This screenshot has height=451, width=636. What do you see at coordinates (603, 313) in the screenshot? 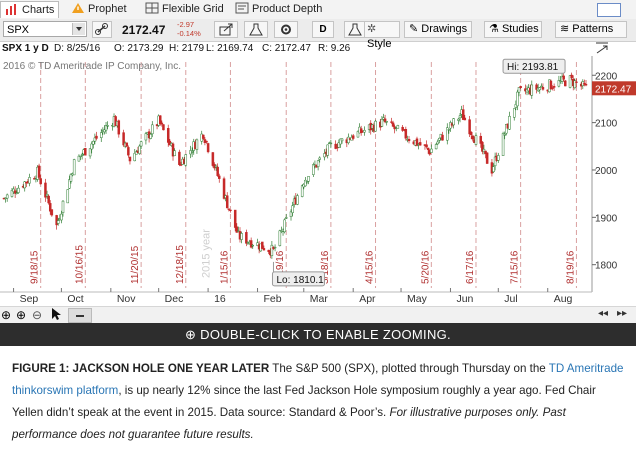
I see `scroll-left-icon: ◂◂` at bounding box center [603, 313].